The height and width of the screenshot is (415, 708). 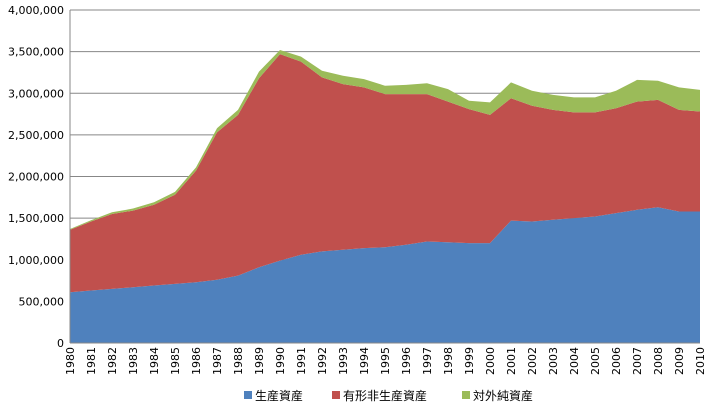 I want to click on y-tick-label: 2,000,000, so click(x=36, y=177).